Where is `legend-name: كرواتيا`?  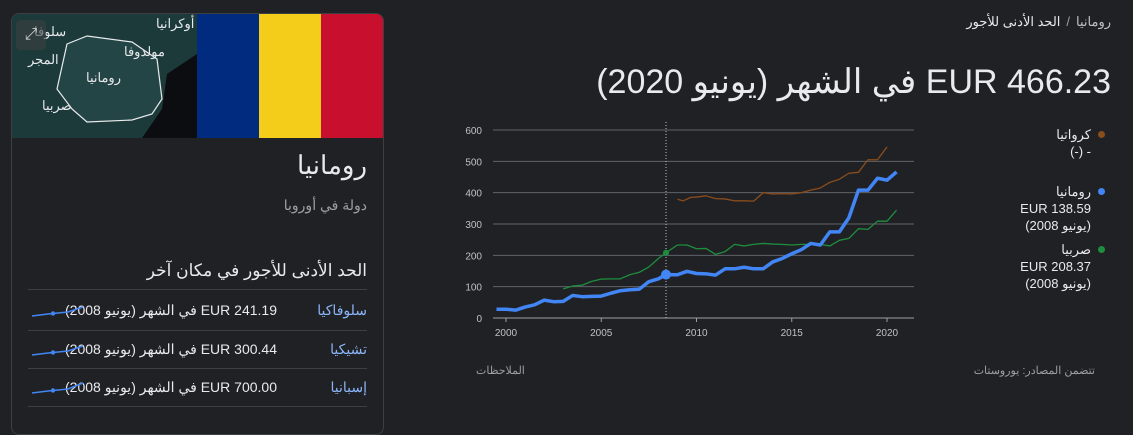 legend-name: كرواتيا is located at coordinates (1073, 134).